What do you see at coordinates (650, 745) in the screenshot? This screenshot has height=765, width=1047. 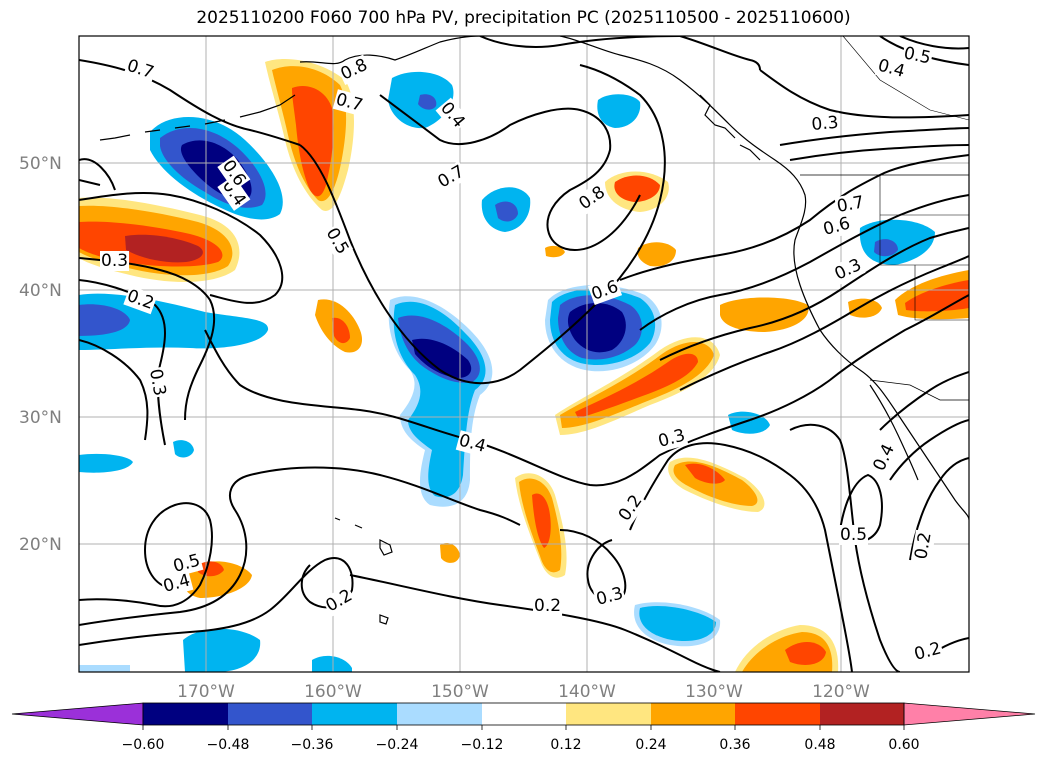 I see `colorbar-label: 0.24` at bounding box center [650, 745].